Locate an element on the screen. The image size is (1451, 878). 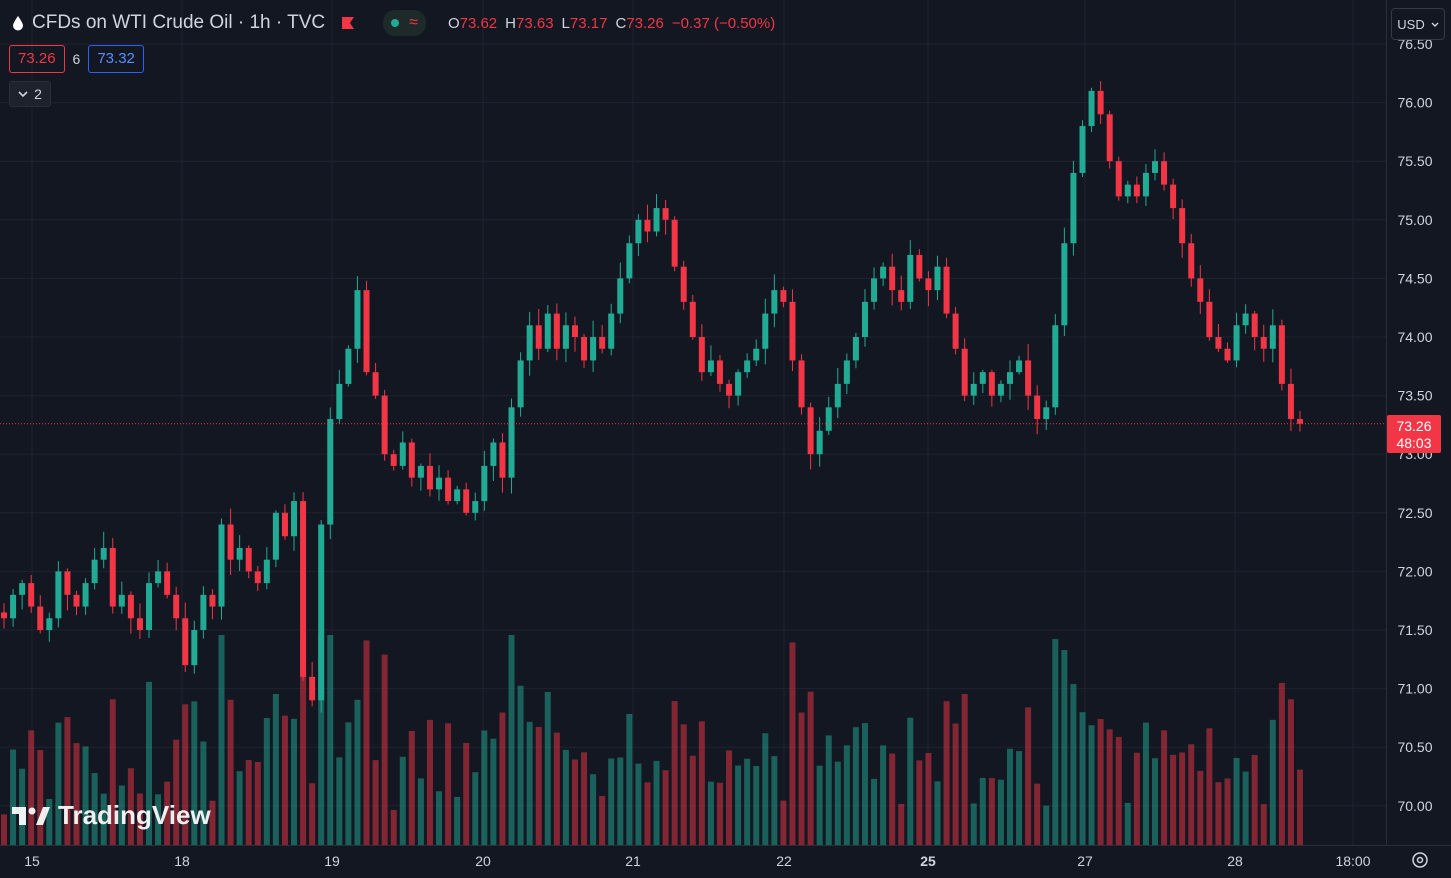
price-change: −0.37 (−0.50%) is located at coordinates (723, 23).